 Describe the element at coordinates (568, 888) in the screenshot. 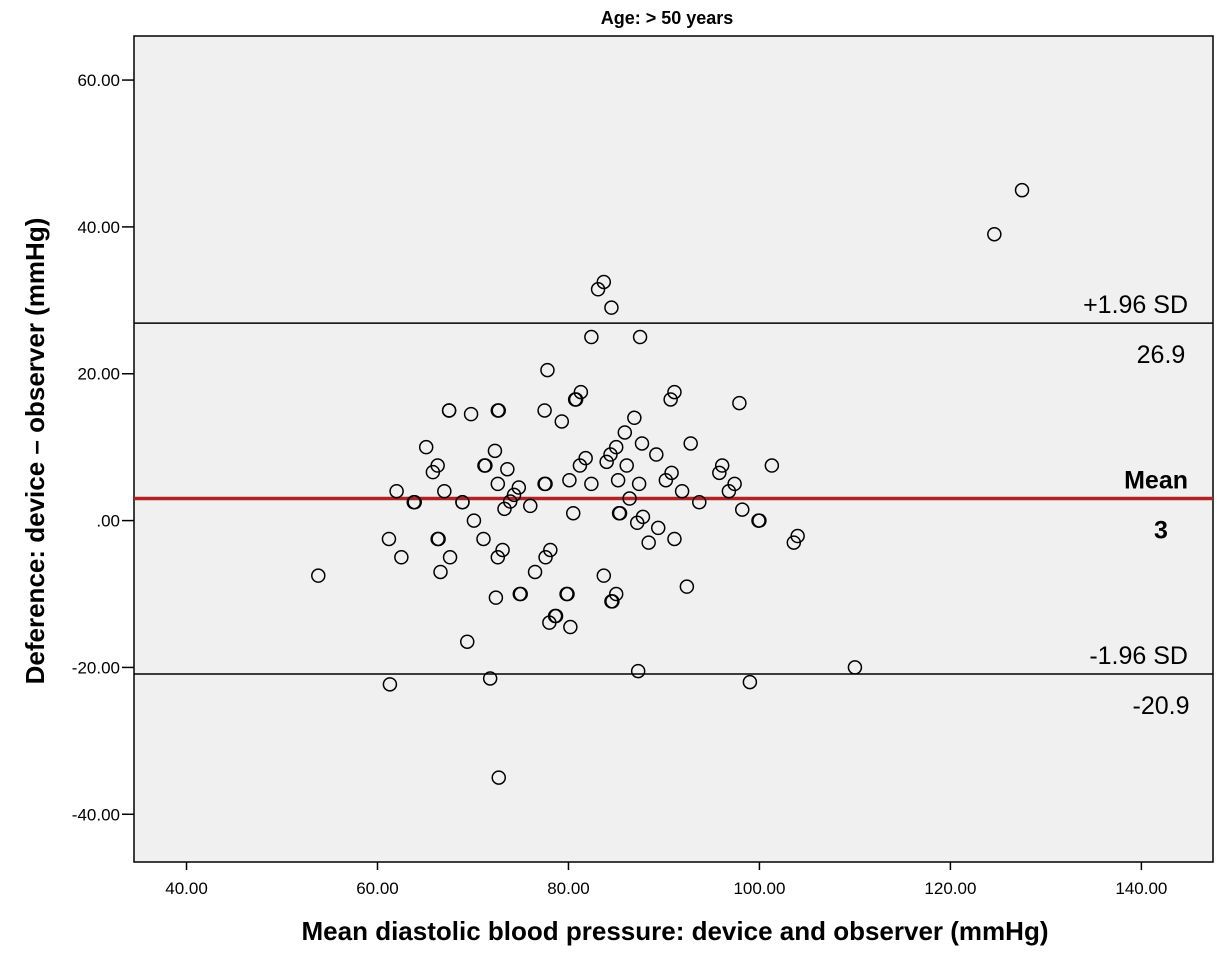

I see `x-tick-label: 80.00` at that location.